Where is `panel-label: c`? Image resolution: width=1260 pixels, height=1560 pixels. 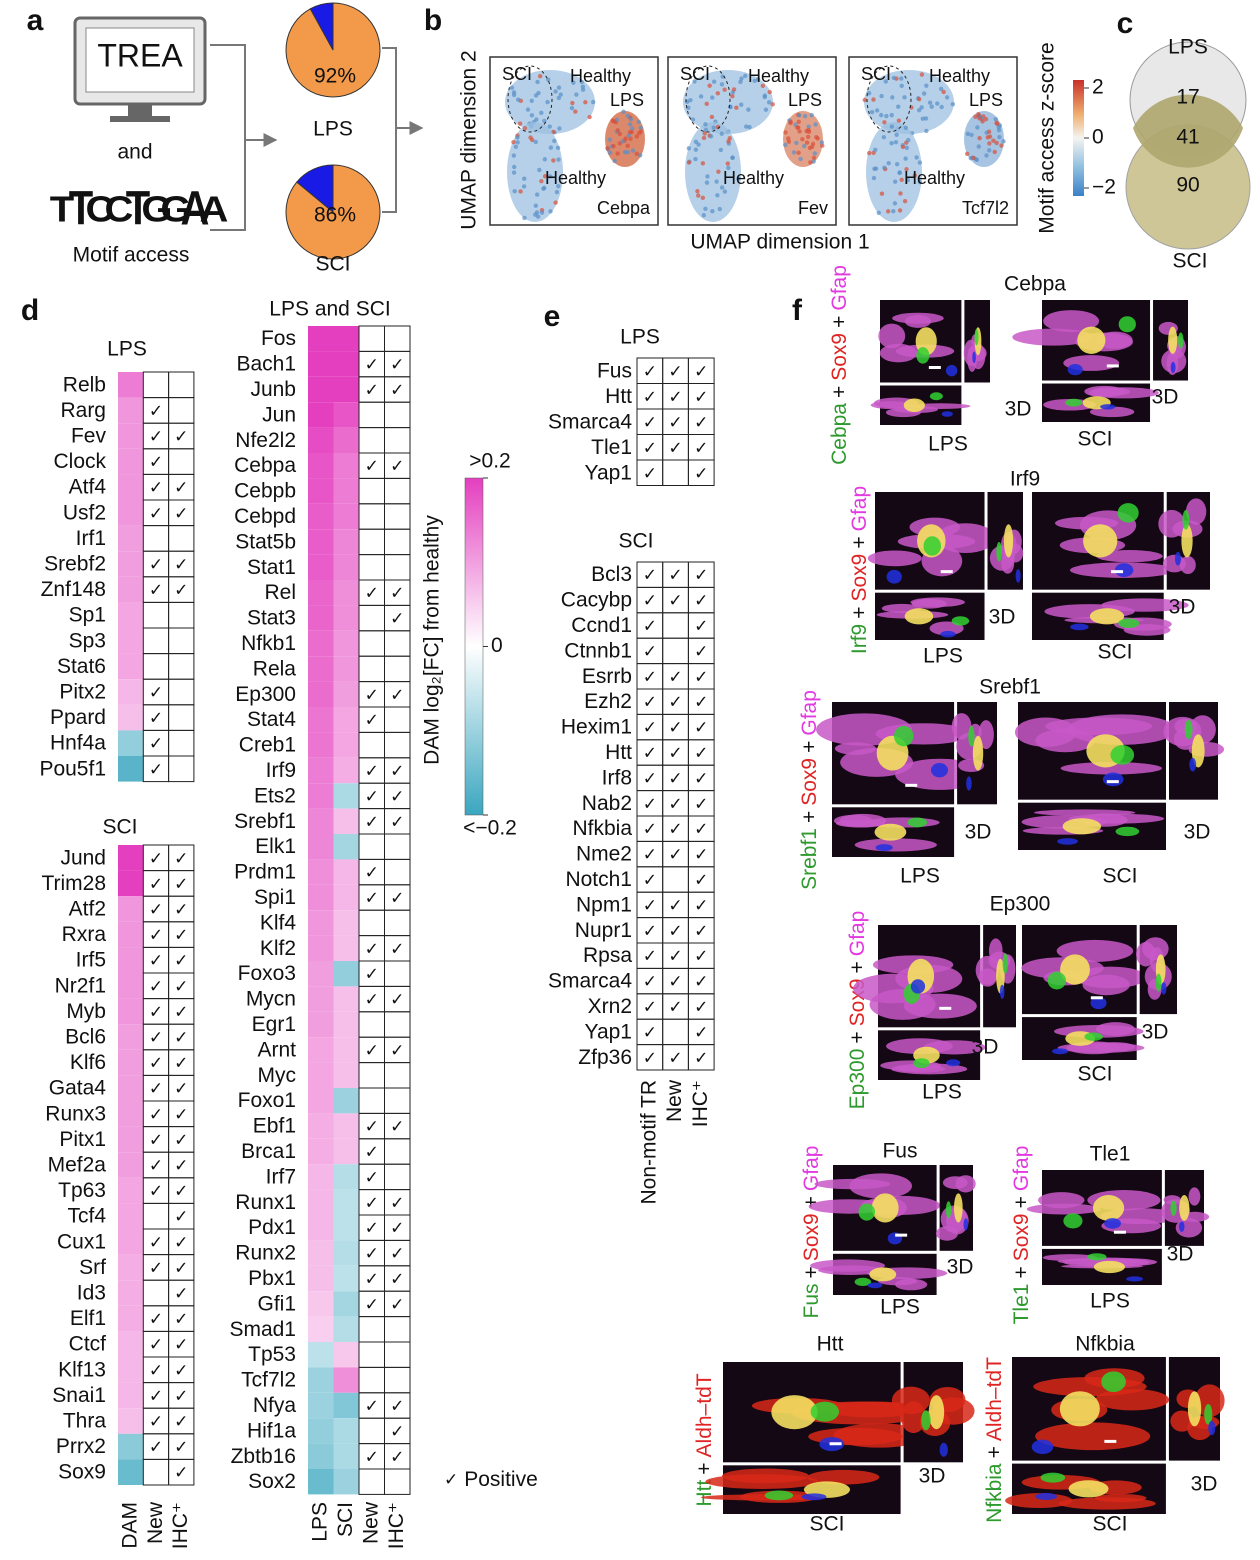
panel-label: c is located at coordinates (1125, 23).